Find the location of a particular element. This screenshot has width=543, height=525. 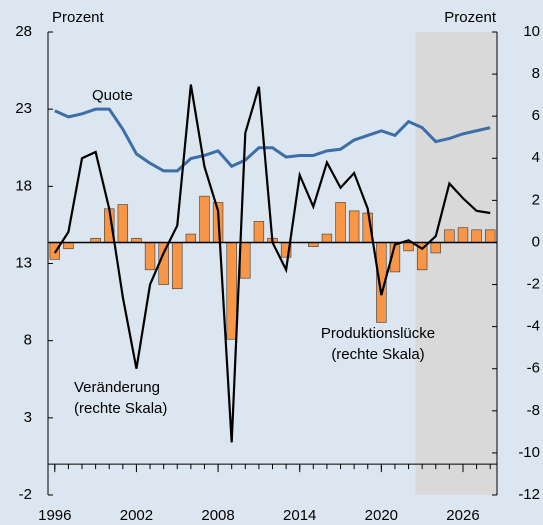

y2-tick-label: 4 is located at coordinates (536, 157).